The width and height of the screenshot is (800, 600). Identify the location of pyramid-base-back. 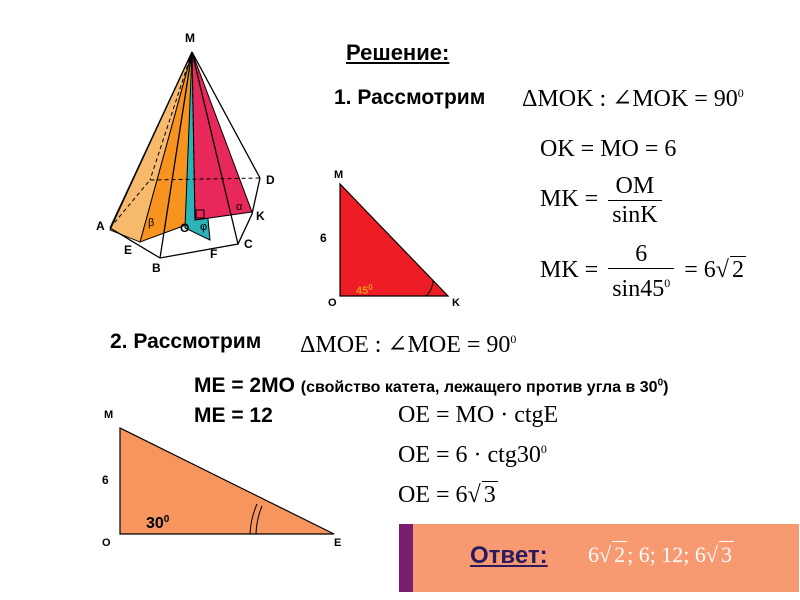
(185, 203).